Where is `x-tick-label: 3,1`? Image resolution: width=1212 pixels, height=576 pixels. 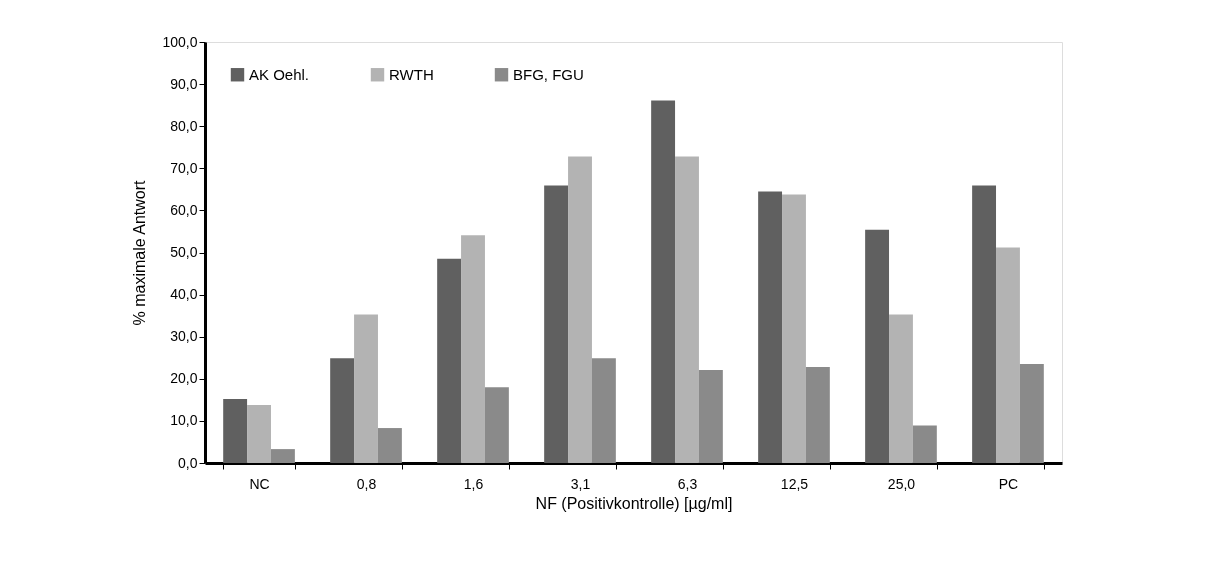 x-tick-label: 3,1 is located at coordinates (580, 483).